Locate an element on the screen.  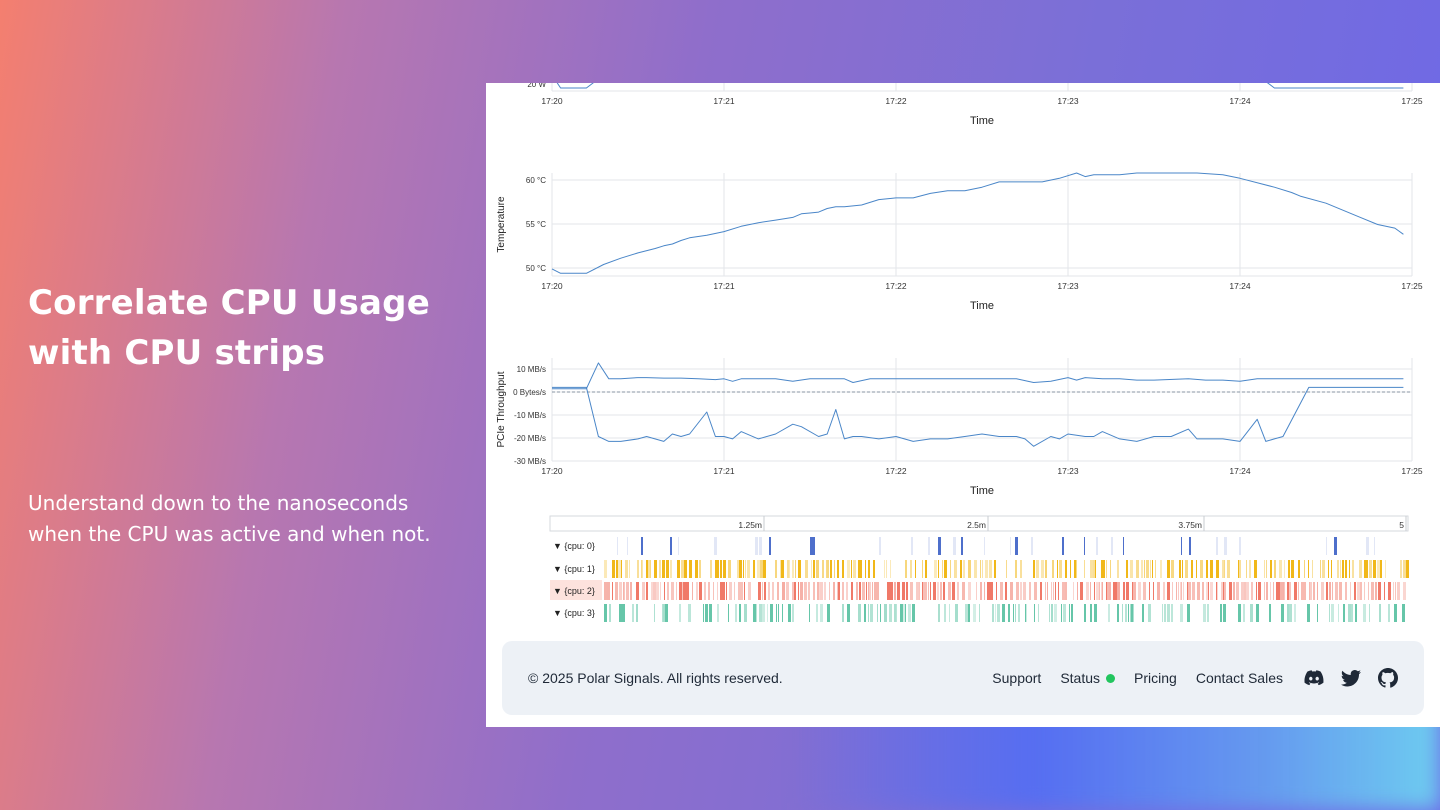
x-tick-label: 17:23 is located at coordinates (1068, 286).